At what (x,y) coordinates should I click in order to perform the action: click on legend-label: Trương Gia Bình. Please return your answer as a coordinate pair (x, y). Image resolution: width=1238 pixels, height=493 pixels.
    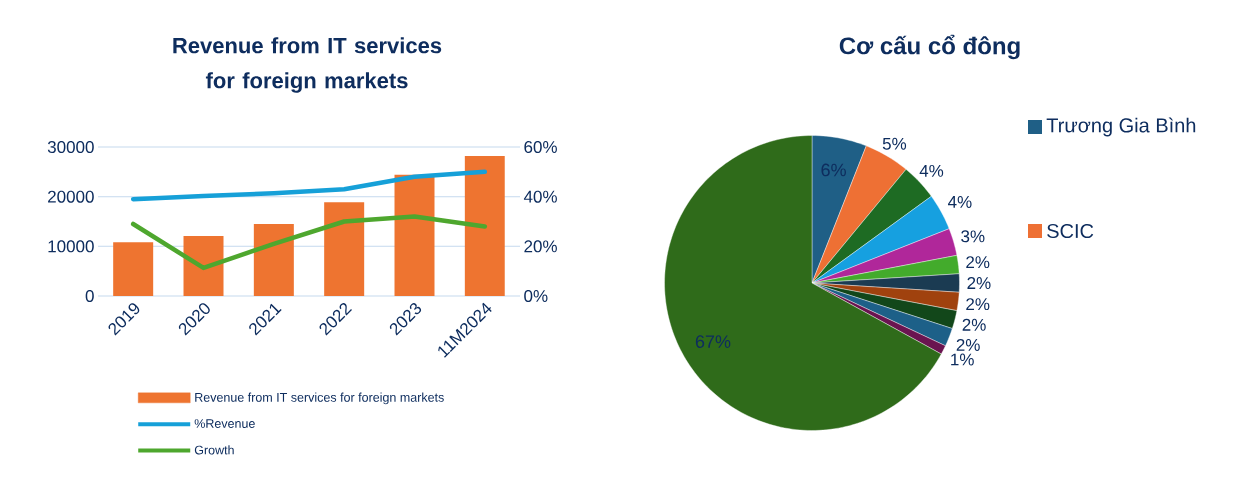
    Looking at the image, I should click on (1121, 127).